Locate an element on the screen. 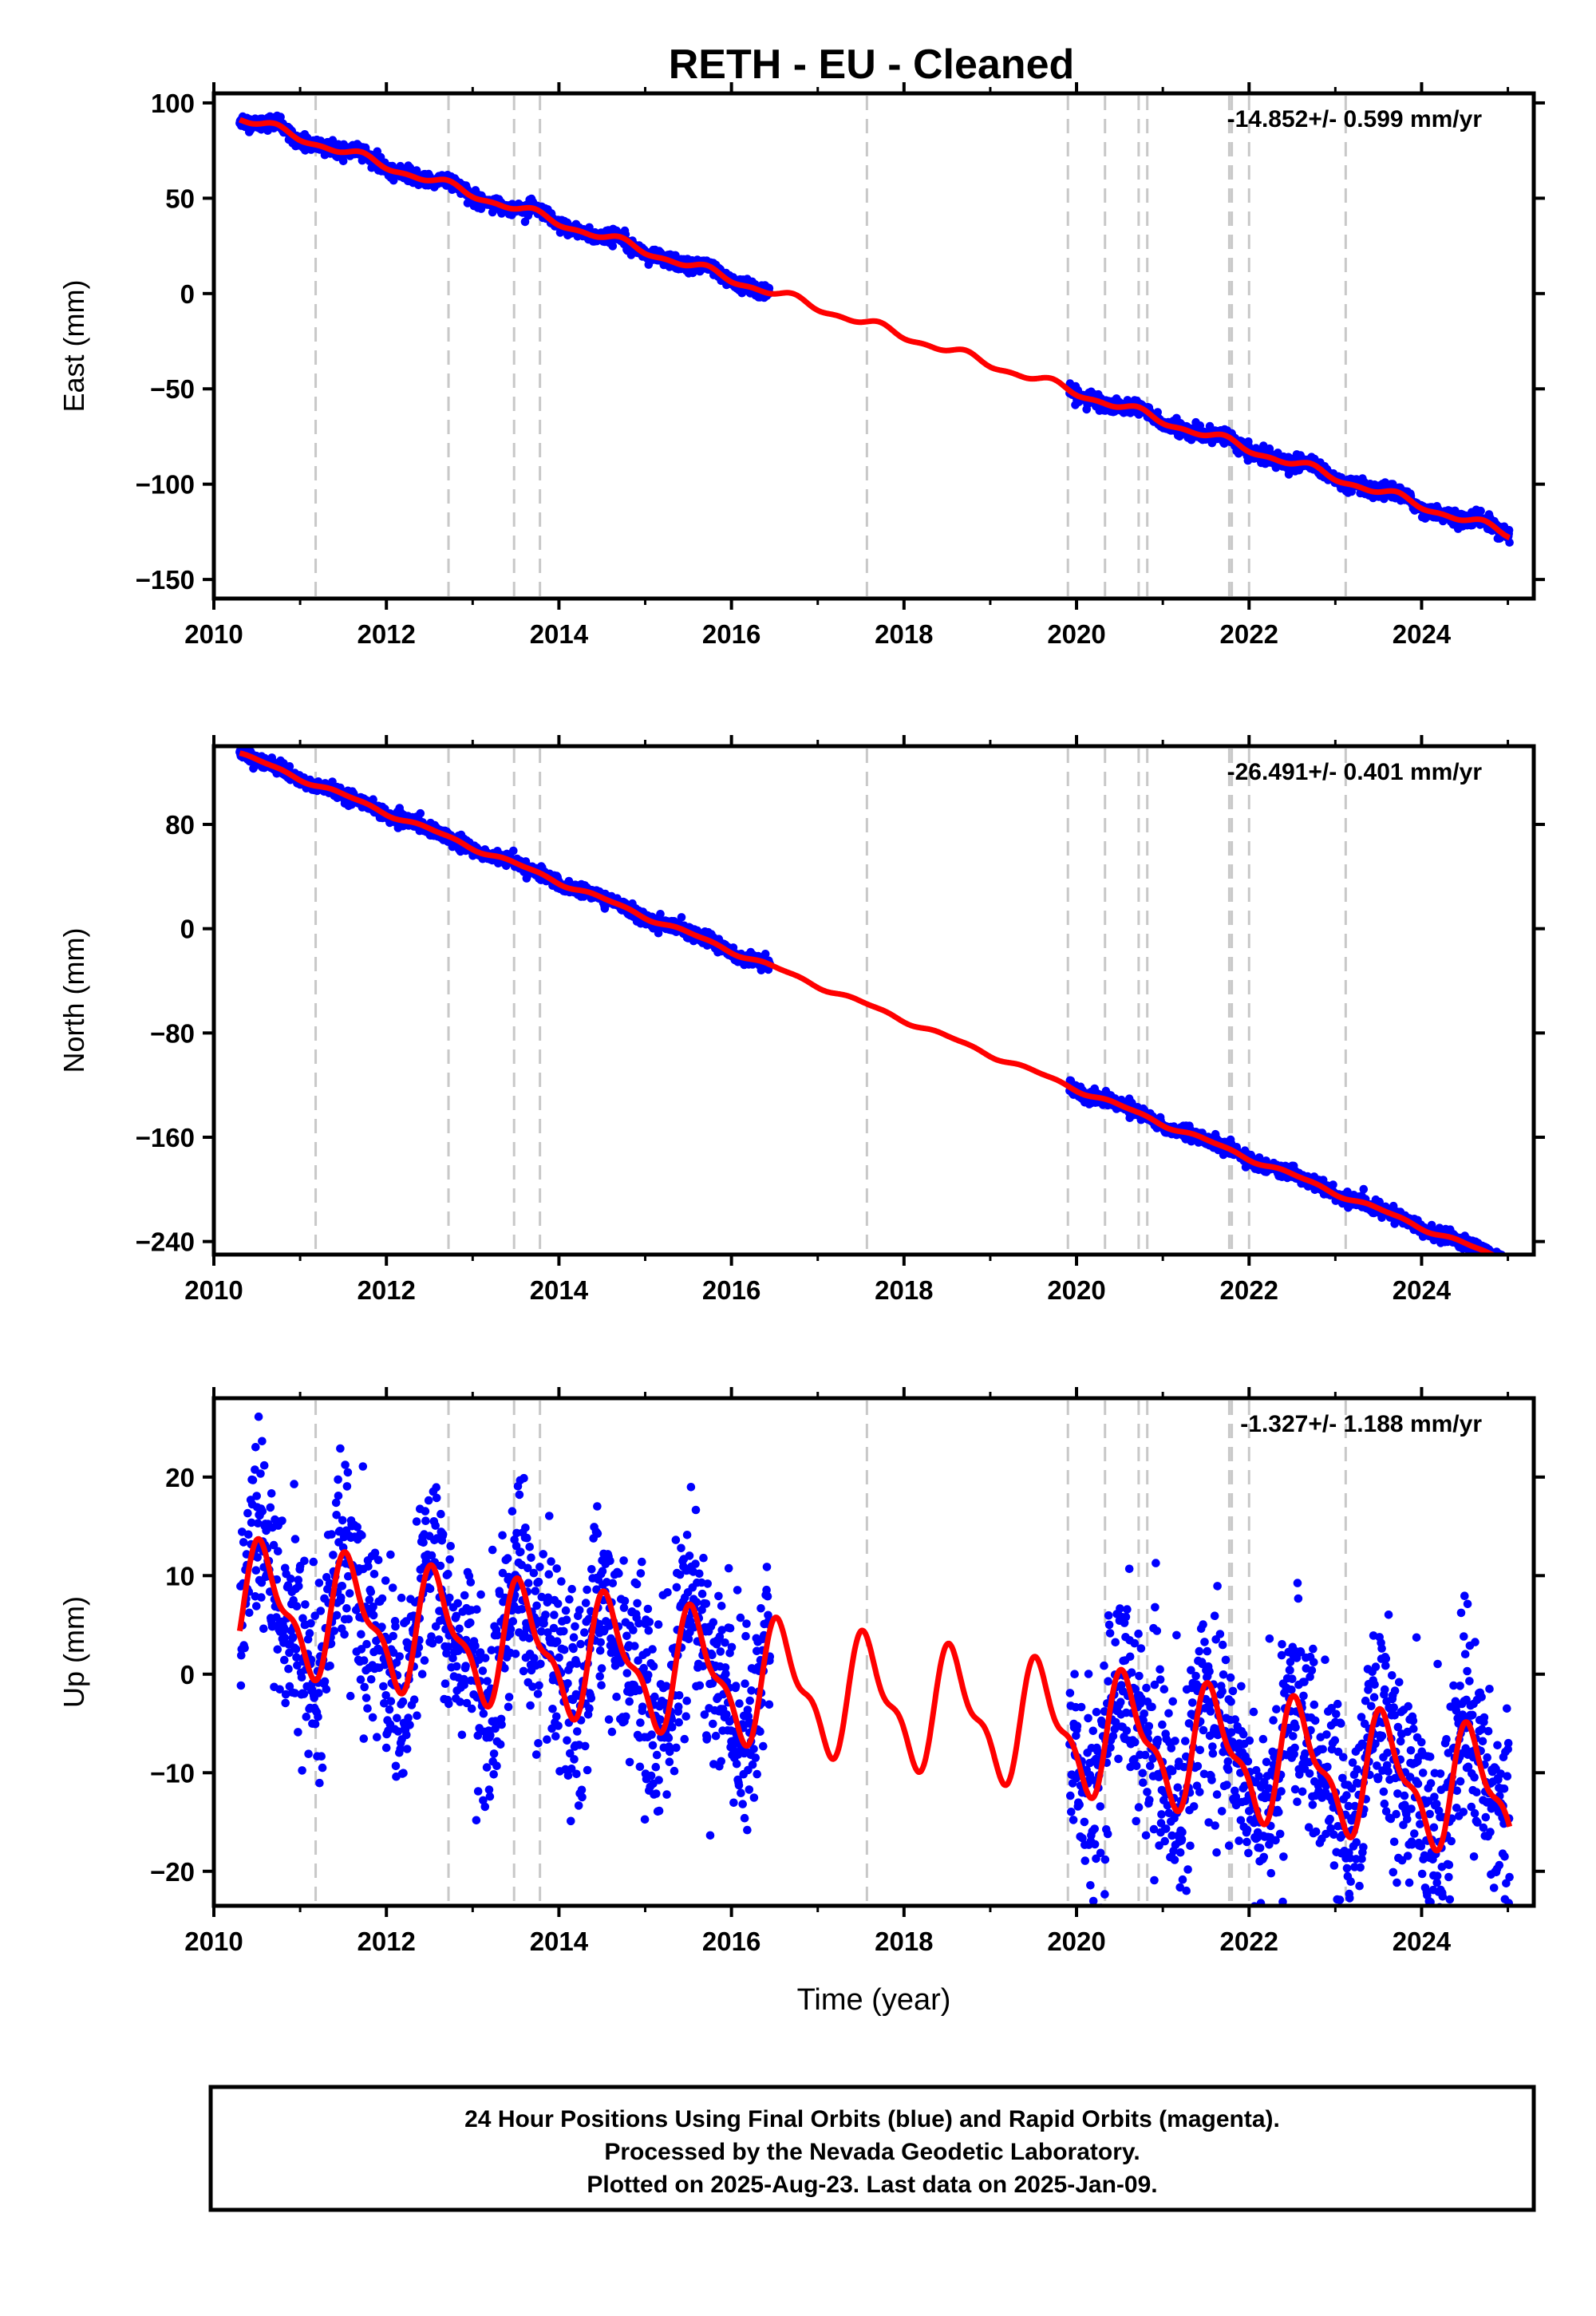 The width and height of the screenshot is (1596, 2316). y-tick-label: −80 is located at coordinates (172, 1033).